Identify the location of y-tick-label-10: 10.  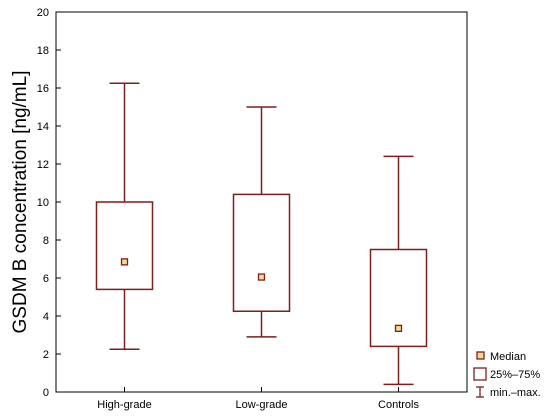
(43, 203).